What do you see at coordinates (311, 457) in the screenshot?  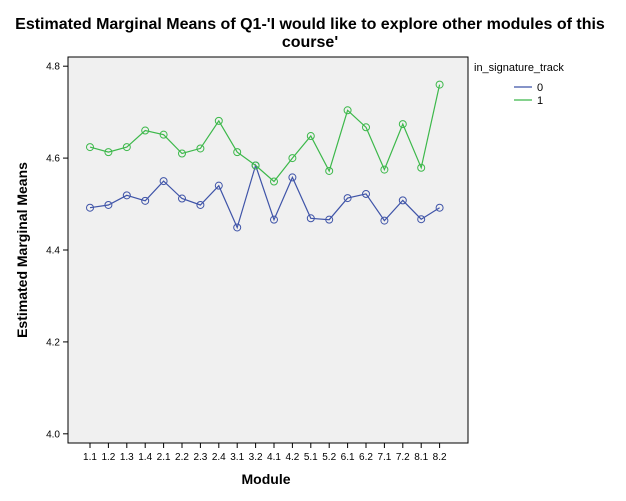 I see `x-tick-label: 5.1` at bounding box center [311, 457].